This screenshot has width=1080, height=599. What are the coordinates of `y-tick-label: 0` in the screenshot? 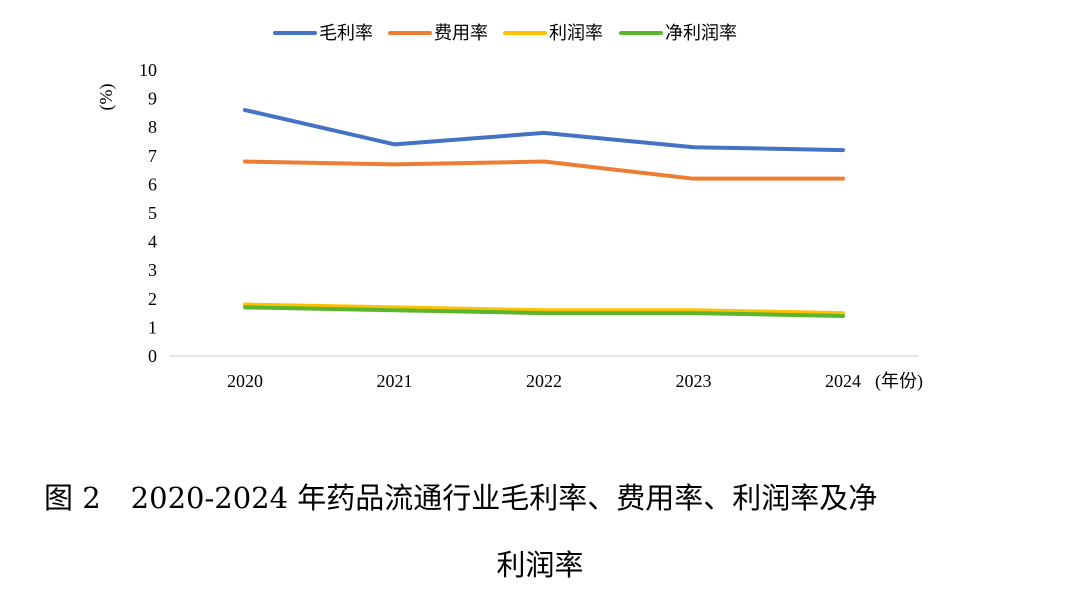 It's located at (152, 356).